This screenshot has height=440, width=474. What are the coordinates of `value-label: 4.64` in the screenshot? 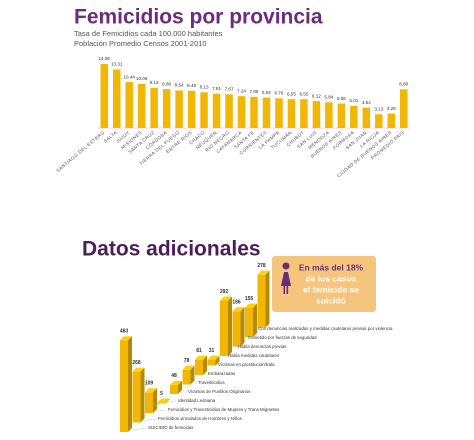 It's located at (366, 102).